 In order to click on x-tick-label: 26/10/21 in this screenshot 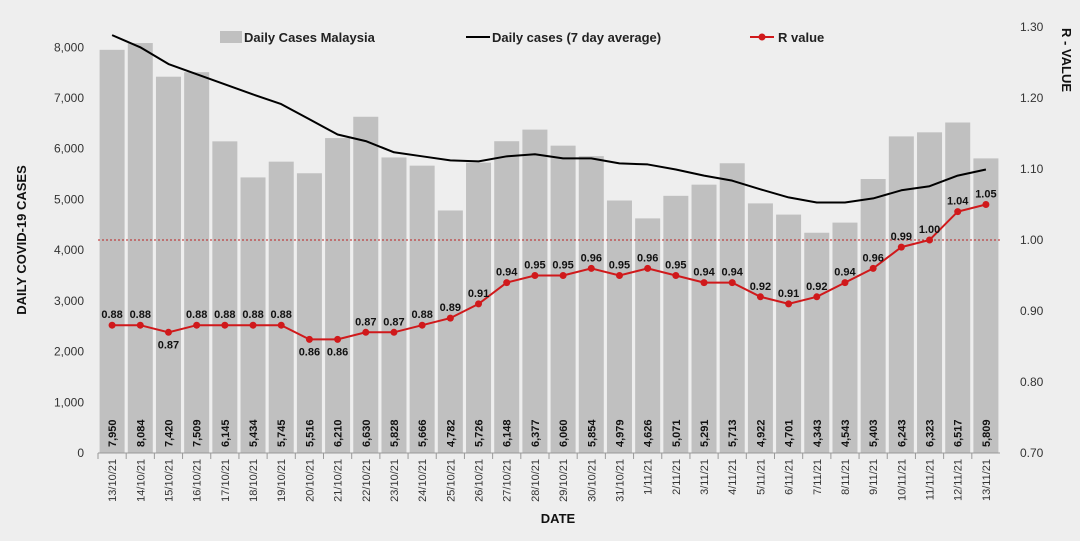, I will do `click(480, 480)`.